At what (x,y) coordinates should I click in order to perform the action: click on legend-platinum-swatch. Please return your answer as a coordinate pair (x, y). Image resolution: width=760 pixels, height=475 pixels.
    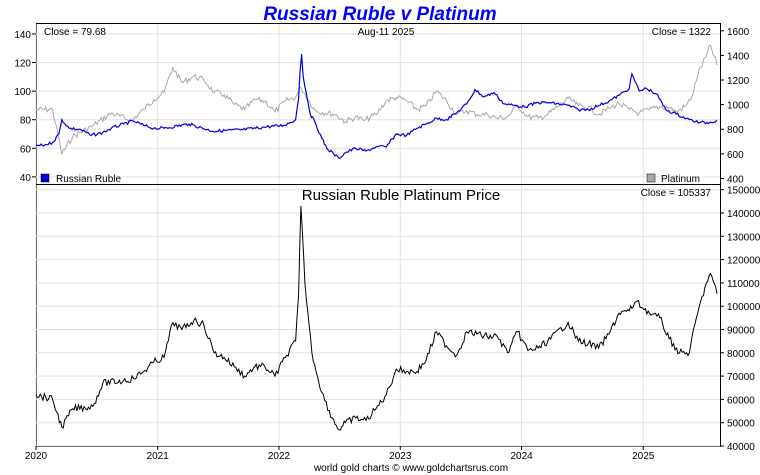
    Looking at the image, I should click on (651, 178).